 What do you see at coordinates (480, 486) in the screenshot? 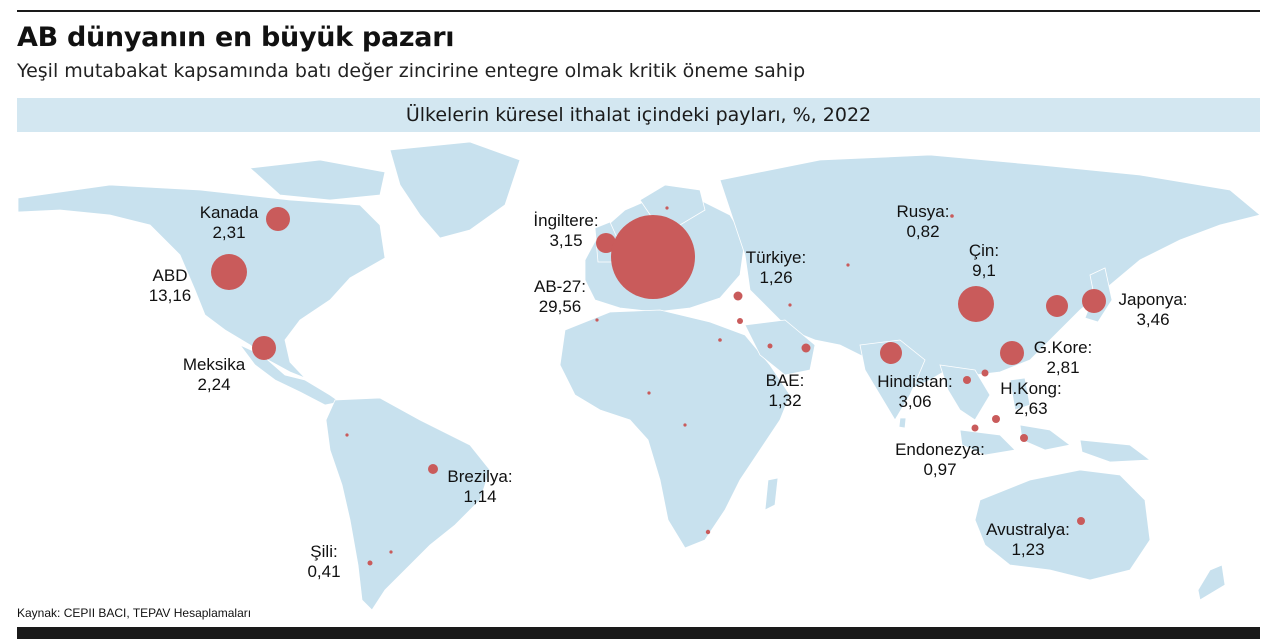
I see `label-brezilya: Brezilya: 1,14` at bounding box center [480, 486].